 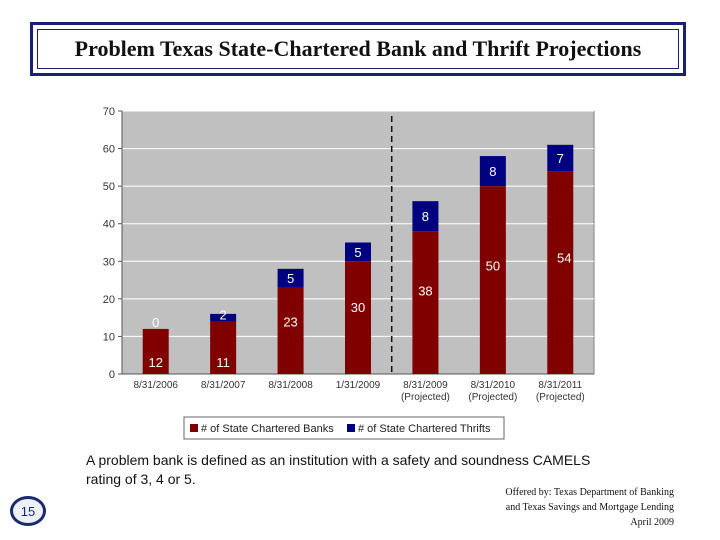 What do you see at coordinates (223, 362) in the screenshot?
I see `data-label-banks: 11` at bounding box center [223, 362].